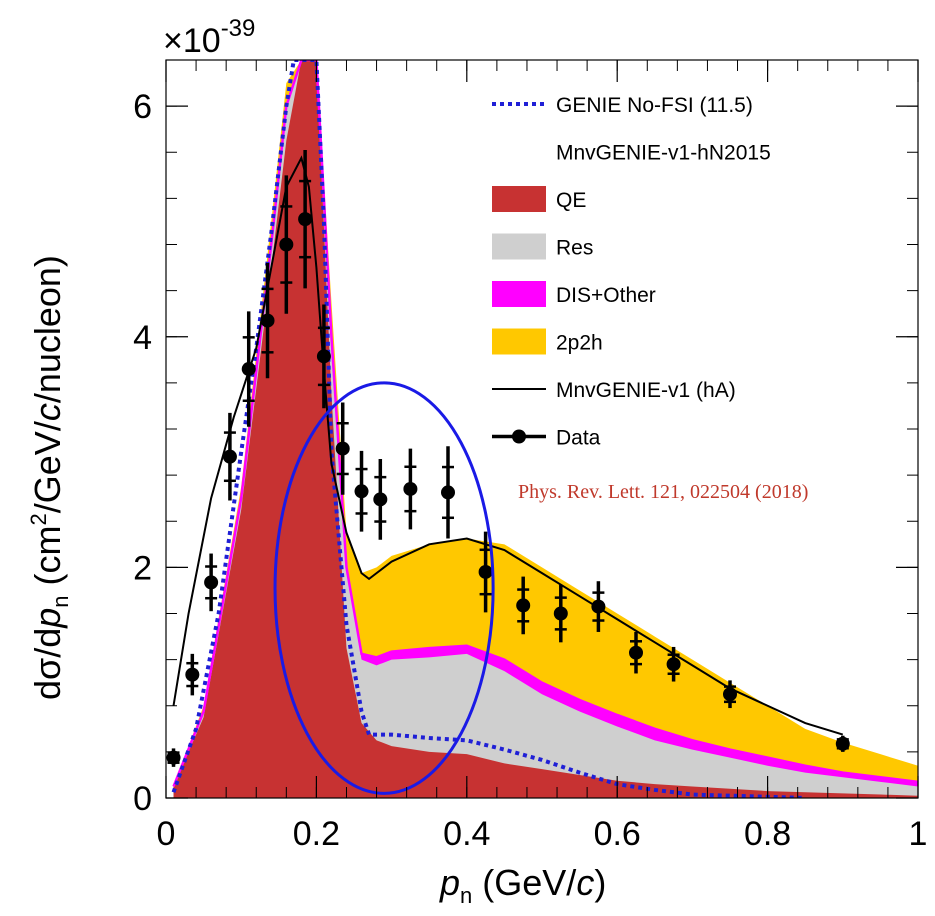  Describe the element at coordinates (142, 338) in the screenshot. I see `y-tick-label: 4` at that location.